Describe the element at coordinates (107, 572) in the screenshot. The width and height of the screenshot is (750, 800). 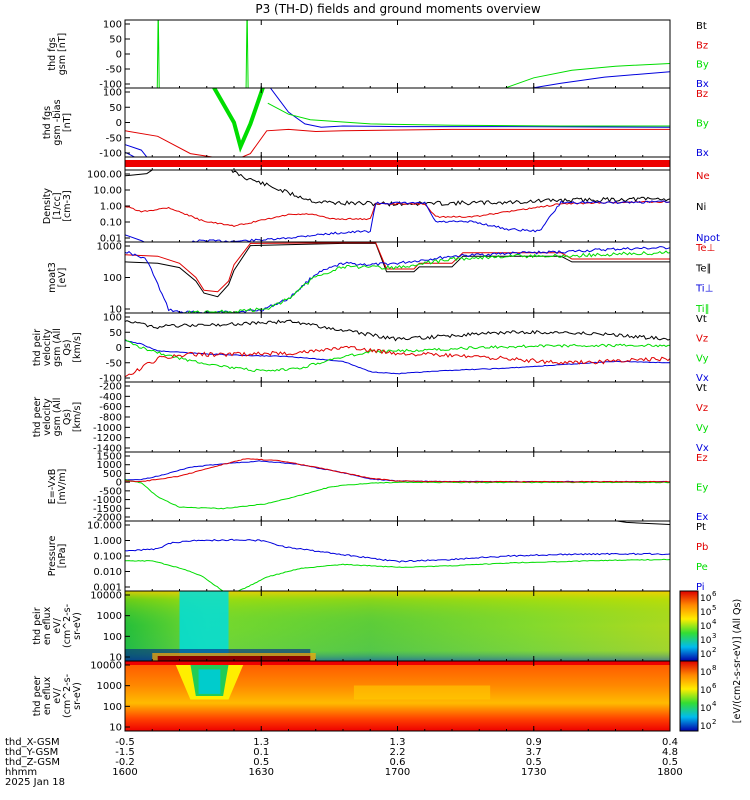
I see `y-tick-label: 0.010` at that location.